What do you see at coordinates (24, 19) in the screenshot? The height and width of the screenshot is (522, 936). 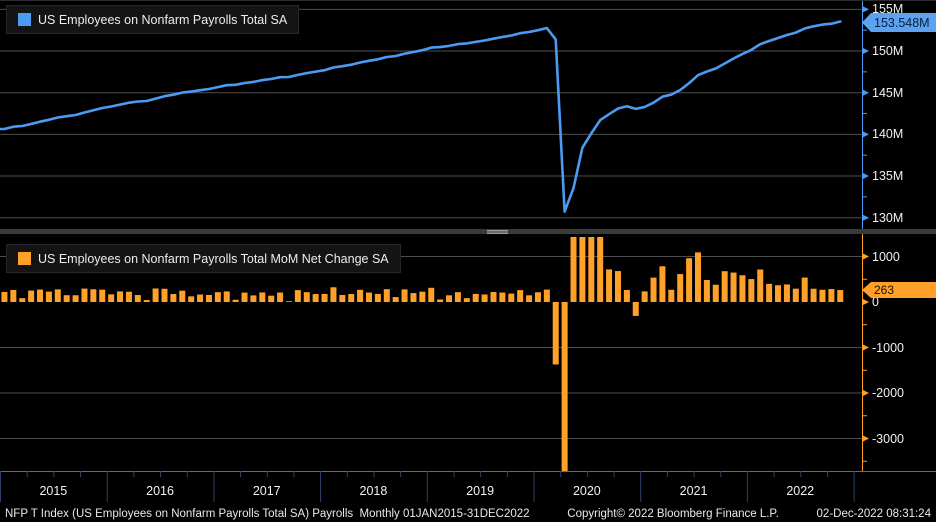 I see `blue-series-swatch-icon` at bounding box center [24, 19].